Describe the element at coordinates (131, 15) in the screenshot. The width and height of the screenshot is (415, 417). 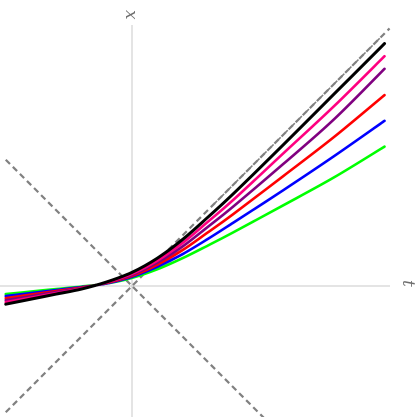
I see `y-axis-label: x` at that location.